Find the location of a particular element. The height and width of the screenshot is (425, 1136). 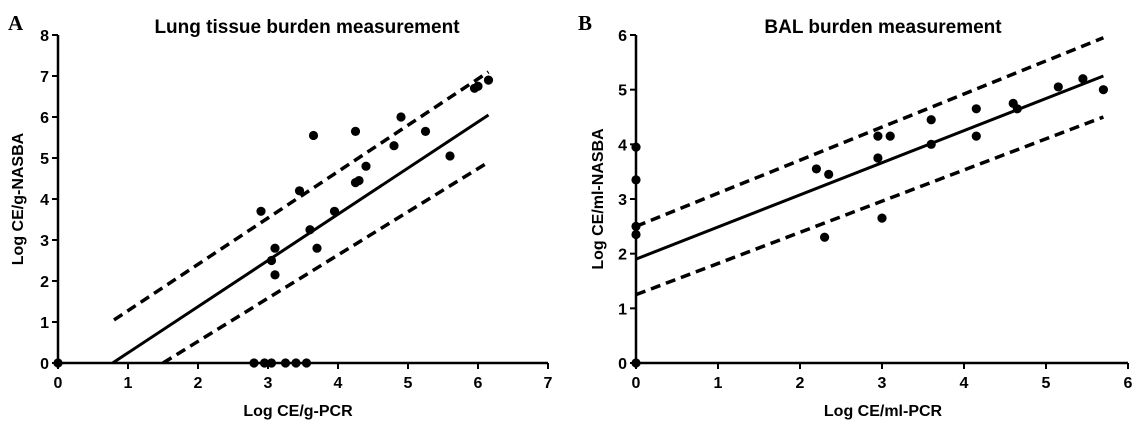

x-tick-label: 7 is located at coordinates (548, 383).